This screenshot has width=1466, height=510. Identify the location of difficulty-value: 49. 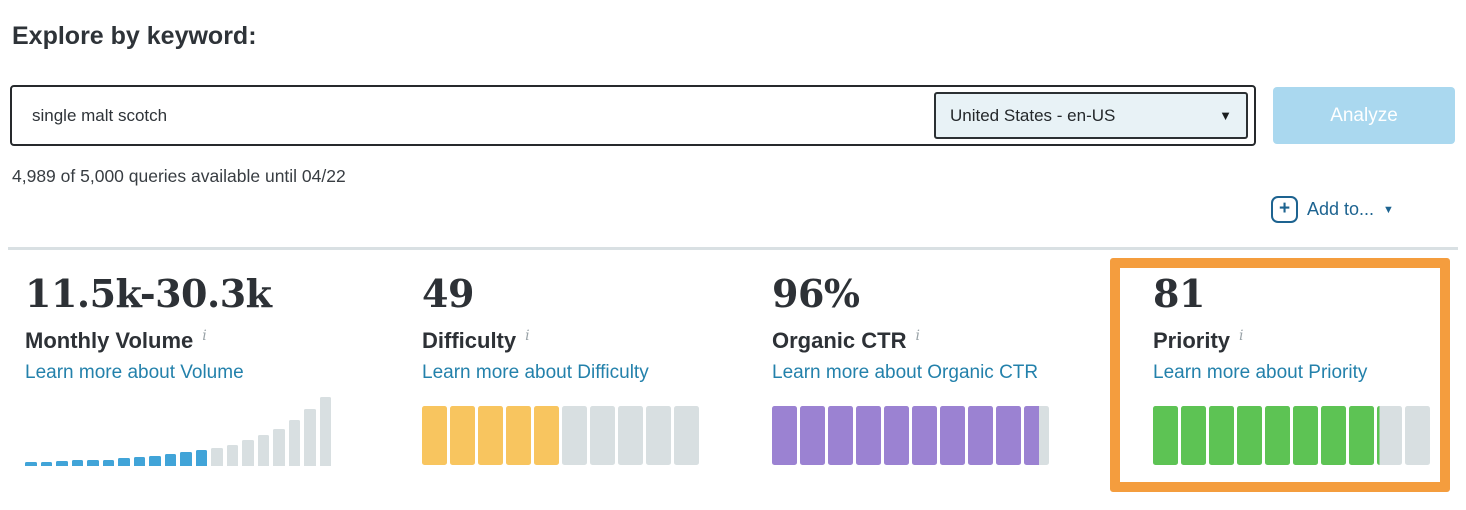
(448, 293).